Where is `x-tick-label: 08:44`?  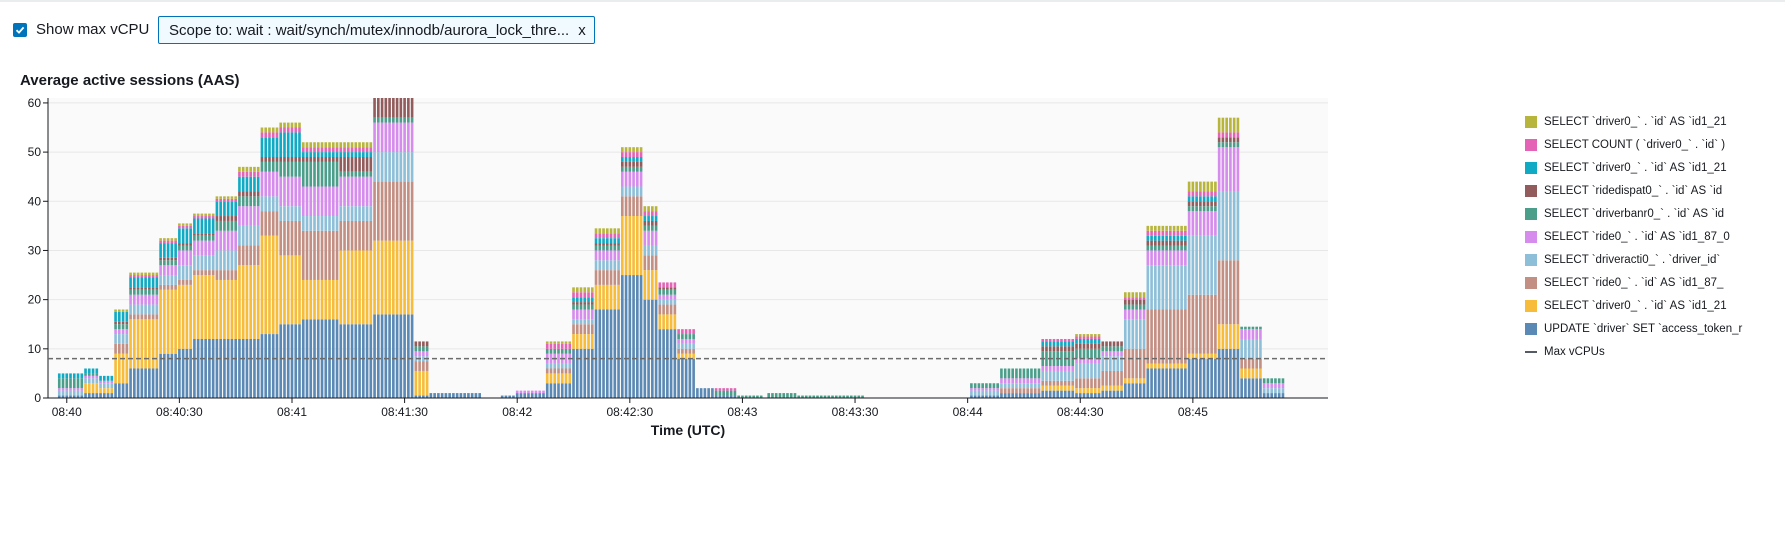 x-tick-label: 08:44 is located at coordinates (968, 412).